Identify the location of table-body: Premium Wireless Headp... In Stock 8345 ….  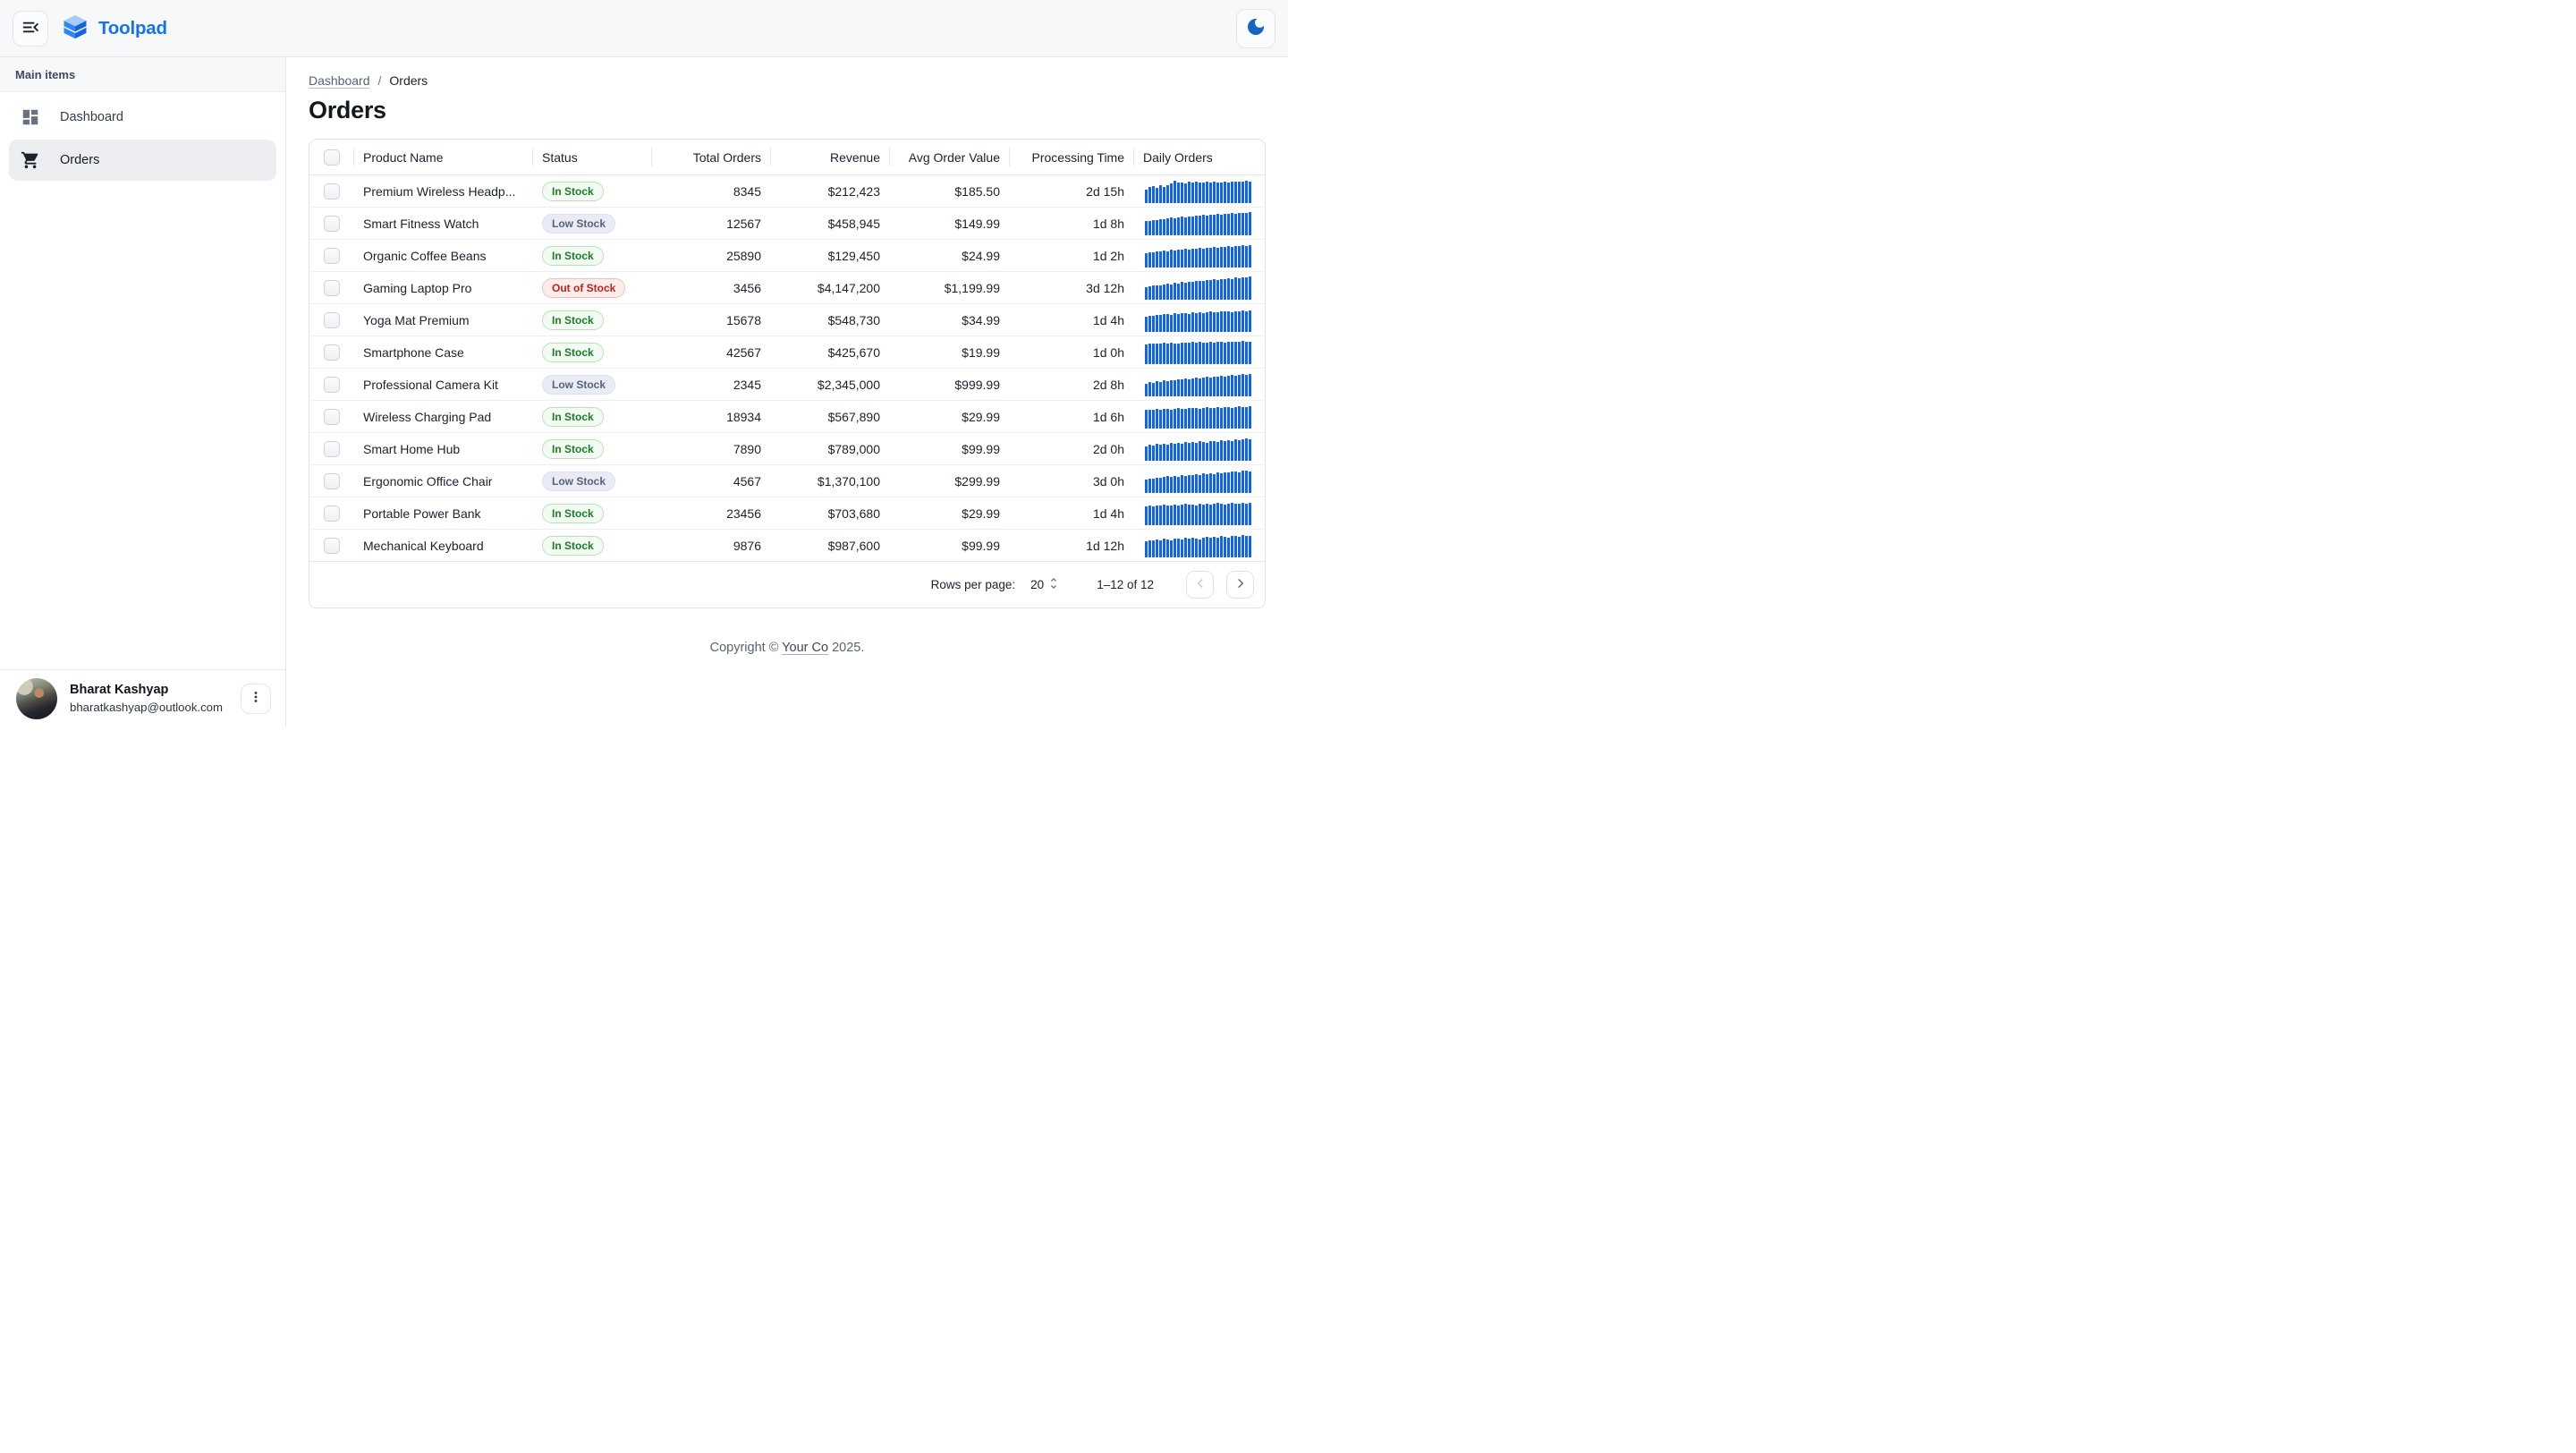
(787, 368).